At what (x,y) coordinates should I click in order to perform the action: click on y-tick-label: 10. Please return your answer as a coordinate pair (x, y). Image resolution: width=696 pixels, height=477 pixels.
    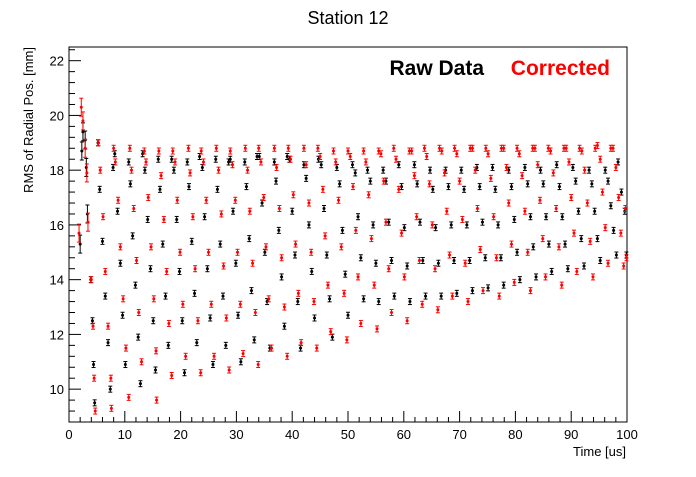
    Looking at the image, I should click on (57, 389).